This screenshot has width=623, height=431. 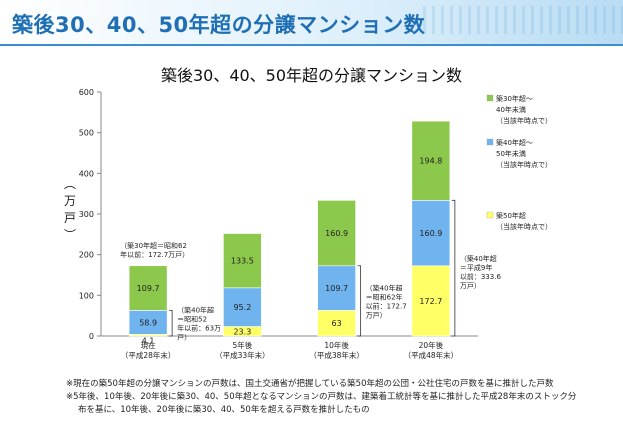 What do you see at coordinates (476, 267) in the screenshot?
I see `annotation-y20-40: ＝平成9年` at bounding box center [476, 267].